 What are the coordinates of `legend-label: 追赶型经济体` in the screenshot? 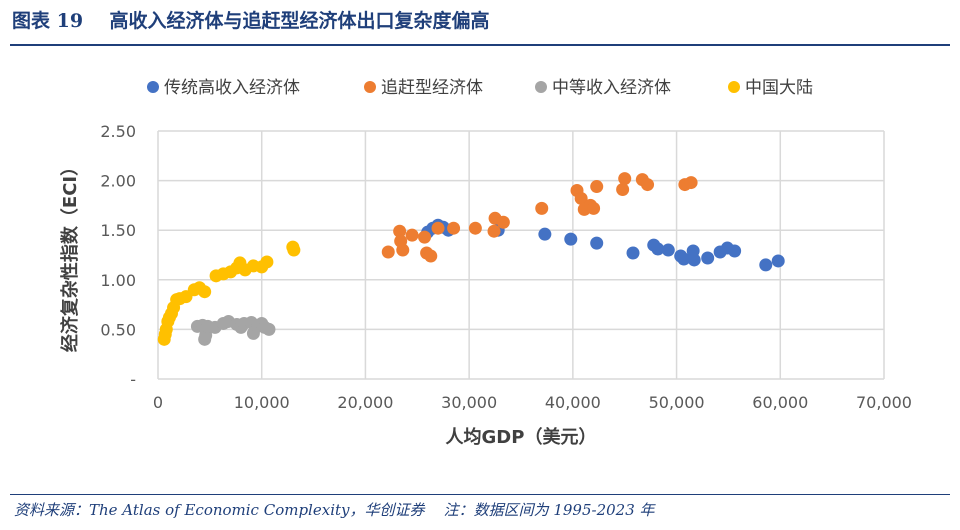 It's located at (432, 88).